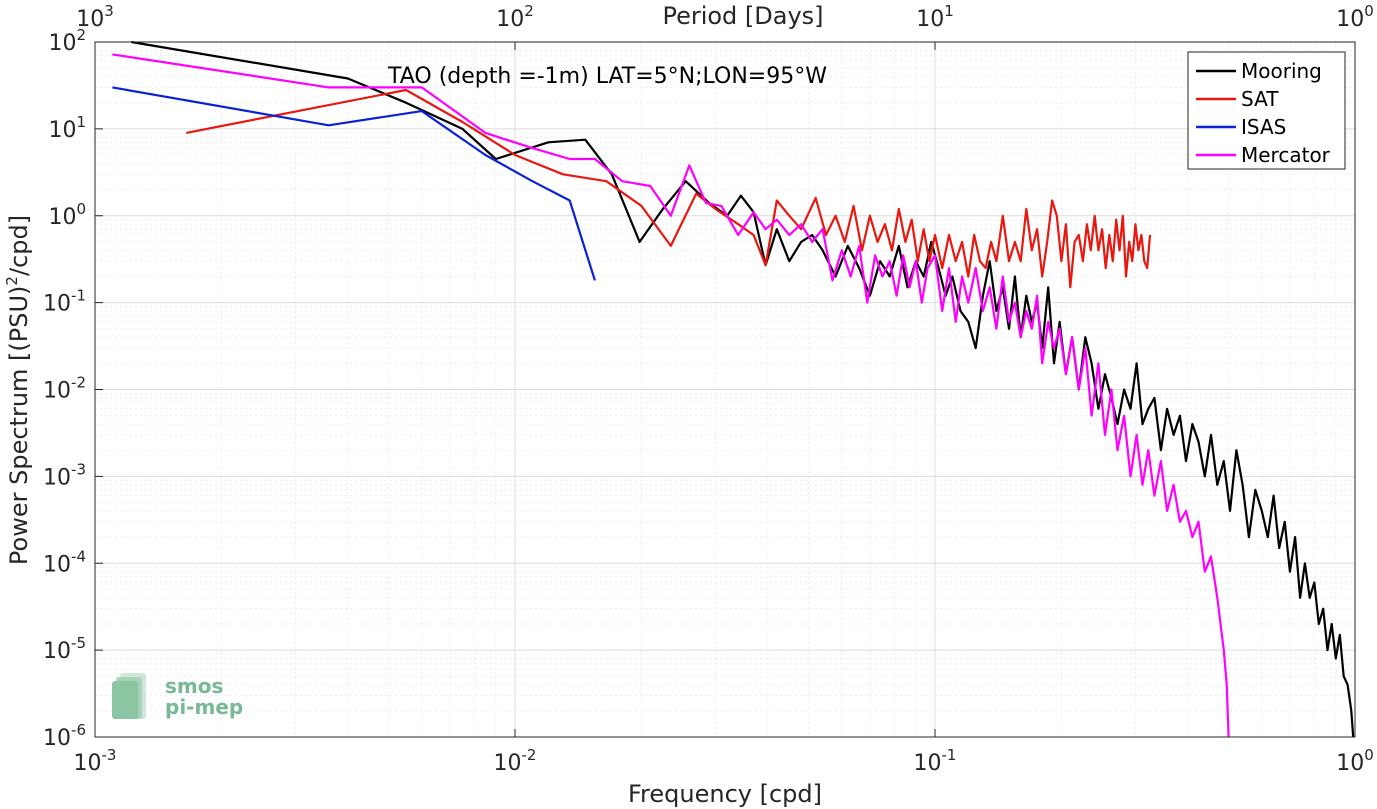 This screenshot has width=1377, height=809. I want to click on logo-line1: smos, so click(194, 686).